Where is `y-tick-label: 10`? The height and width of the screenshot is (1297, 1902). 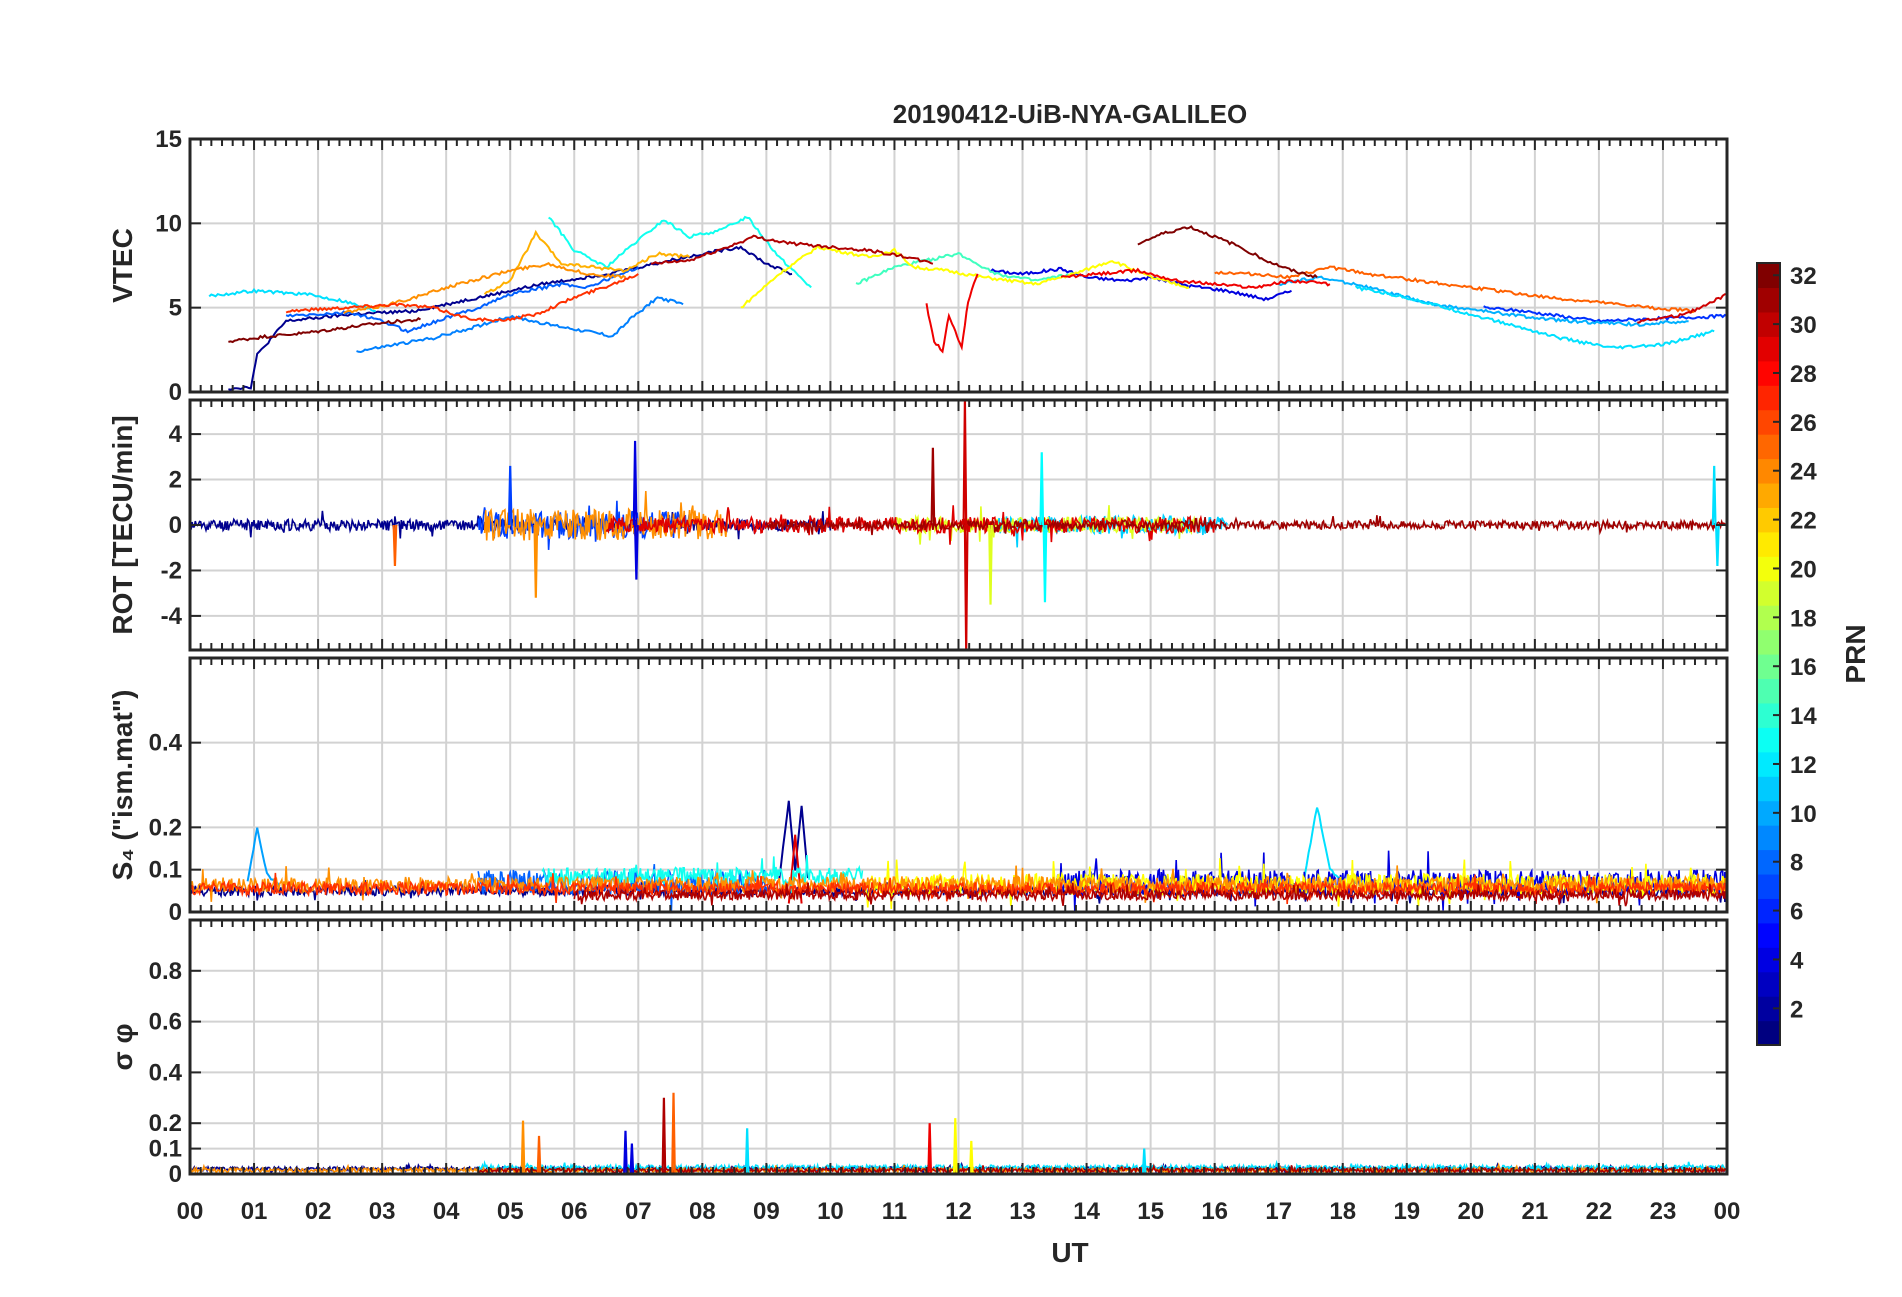
y-tick-label: 10 is located at coordinates (168, 223).